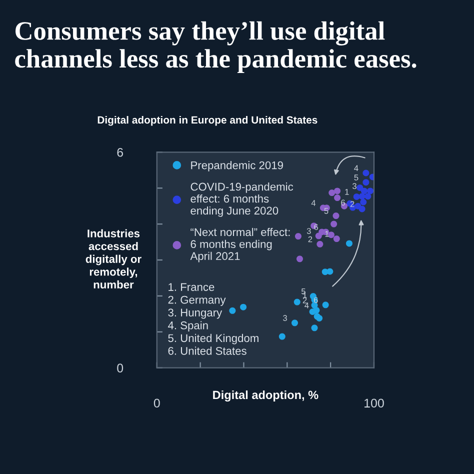  I want to click on chart-title: Consumers say they’ll use digital channels less as the pandemic eases., so click(215, 47).